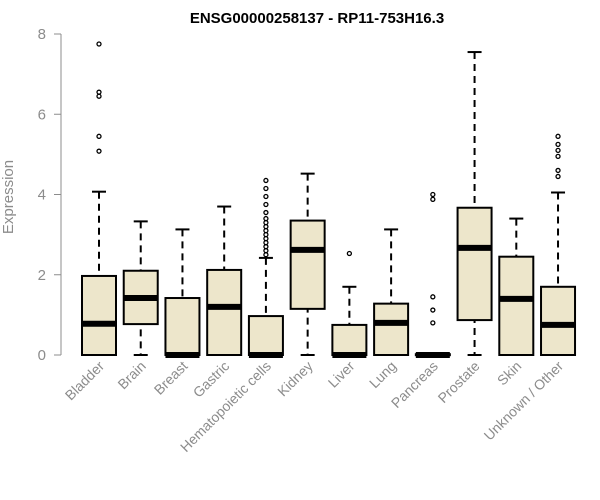  Describe the element at coordinates (432, 274) in the screenshot. I see `box-pancreas` at that location.